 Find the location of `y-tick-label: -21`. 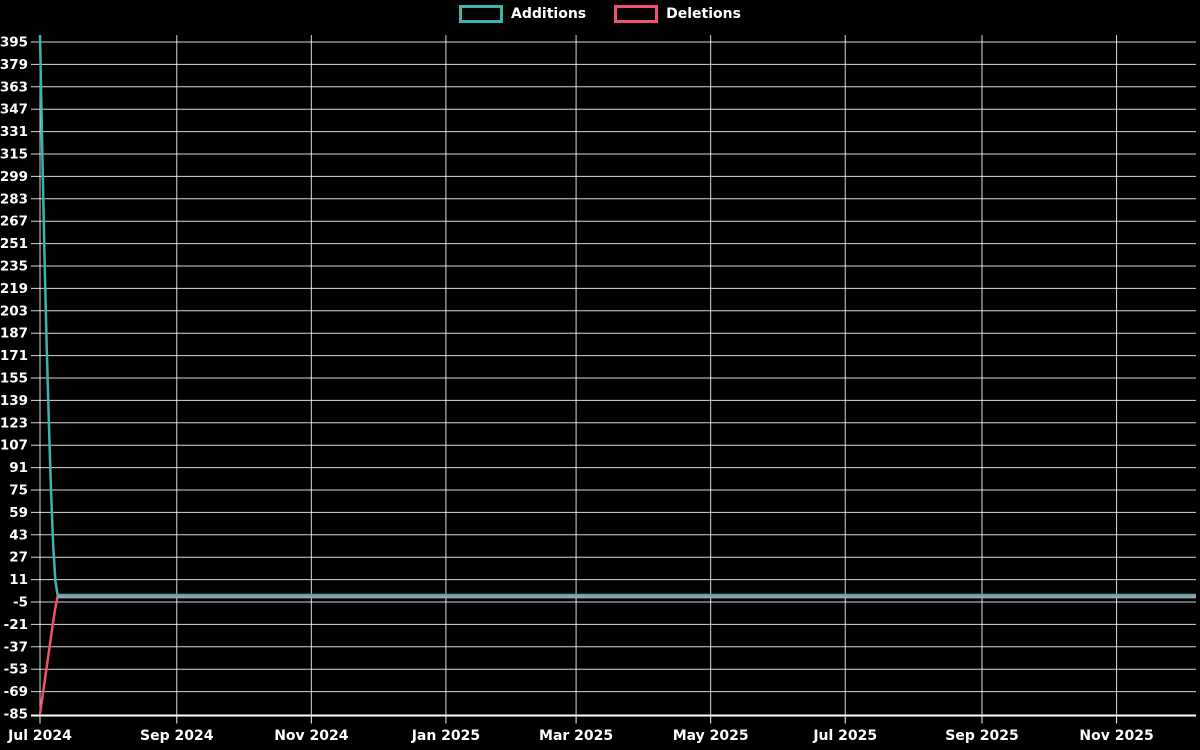

y-tick-label: -21 is located at coordinates (16, 625).